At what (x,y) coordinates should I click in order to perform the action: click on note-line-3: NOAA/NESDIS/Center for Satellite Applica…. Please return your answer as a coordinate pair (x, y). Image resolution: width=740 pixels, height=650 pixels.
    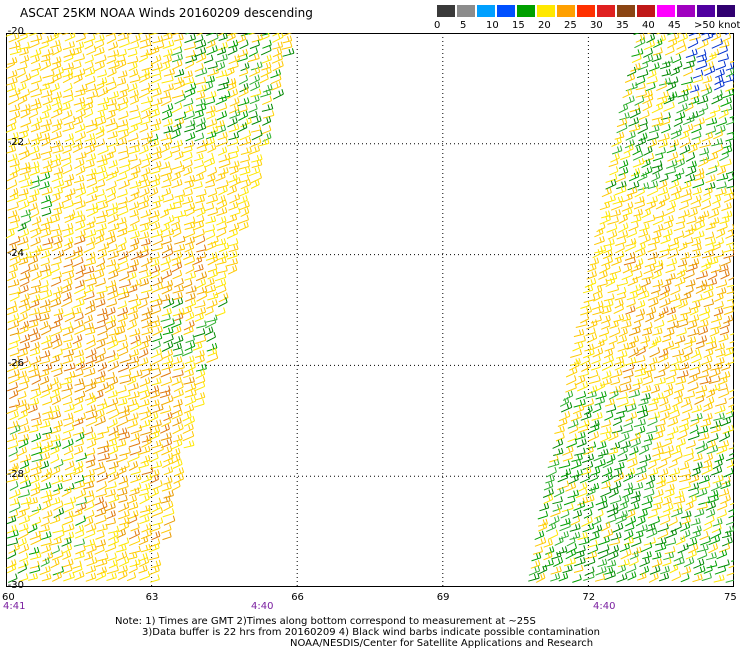
    Looking at the image, I should click on (442, 643).